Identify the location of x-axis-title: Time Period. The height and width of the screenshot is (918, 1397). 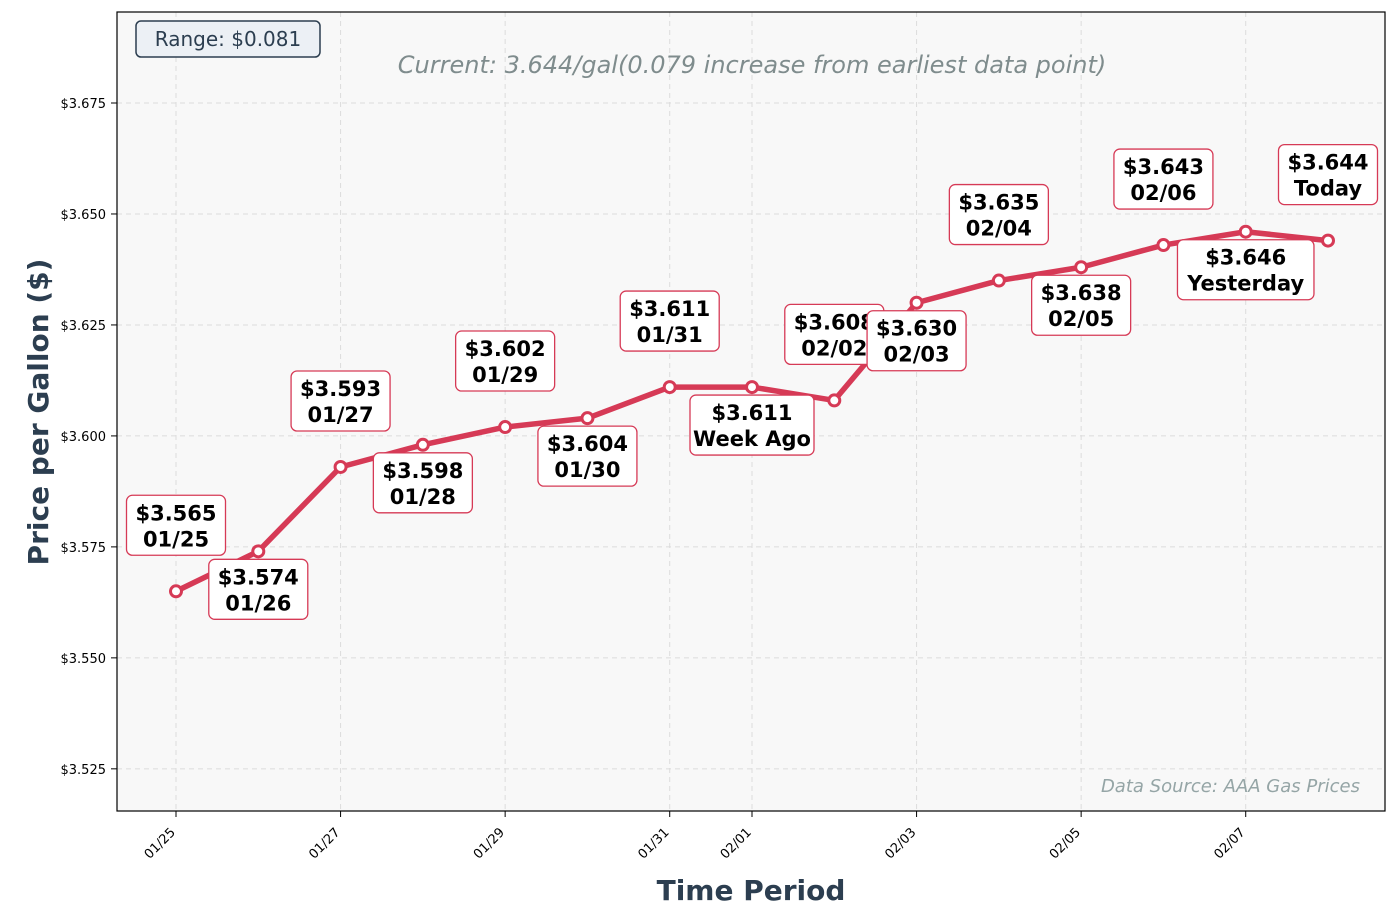
(751, 890).